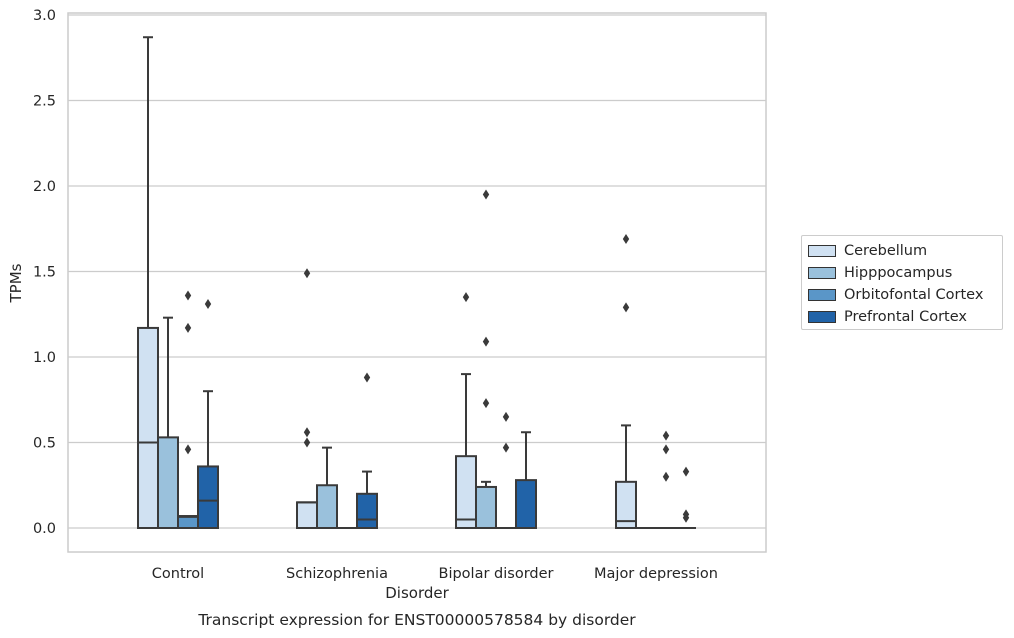 This screenshot has height=638, width=1014. What do you see at coordinates (886, 251) in the screenshot?
I see `legend-label-cerebellum: Cerebellum` at bounding box center [886, 251].